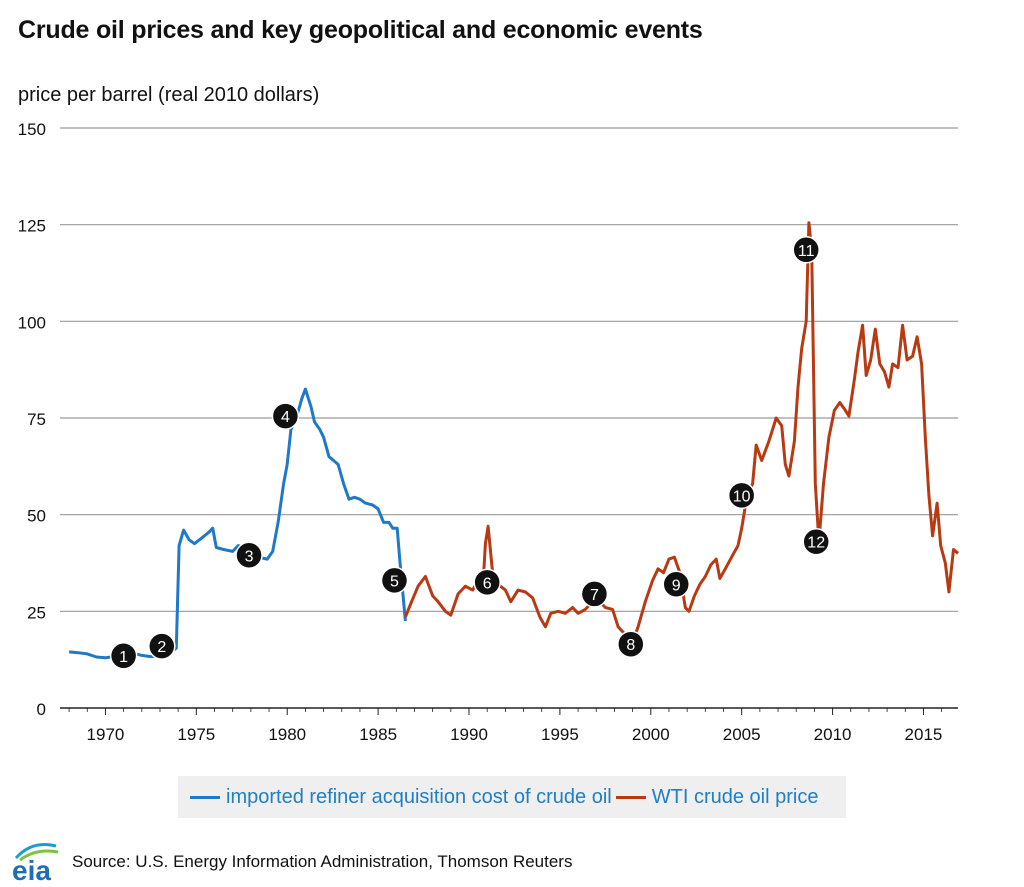 Image resolution: width=1024 pixels, height=887 pixels. What do you see at coordinates (205, 797) in the screenshot?
I see `legend-swatch-imported` at bounding box center [205, 797].